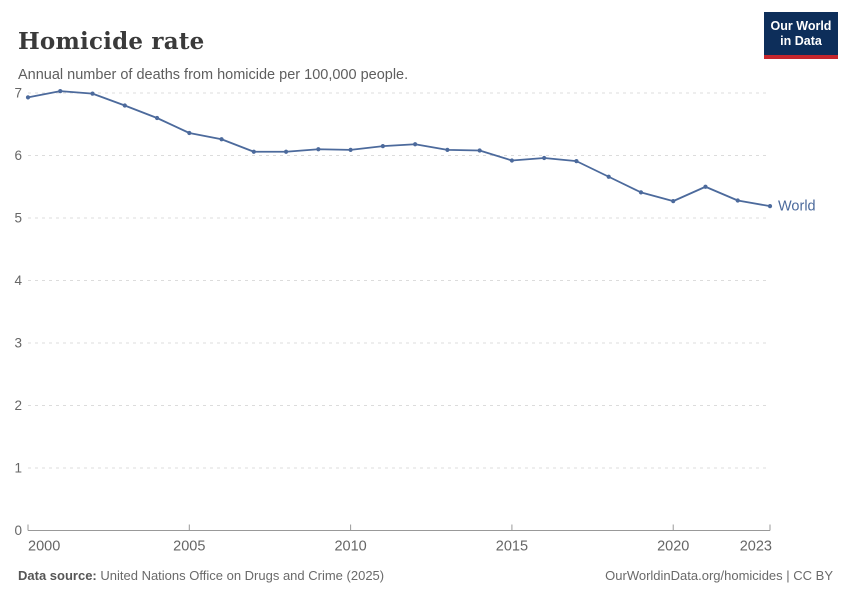 The width and height of the screenshot is (850, 600). What do you see at coordinates (18, 93) in the screenshot?
I see `y-axis-tick-label: 7` at bounding box center [18, 93].